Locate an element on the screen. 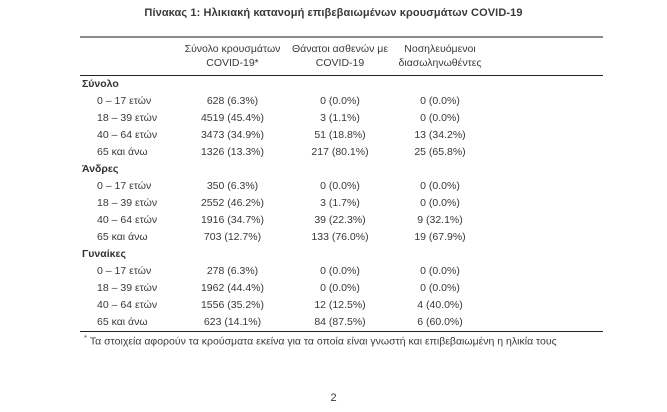 This screenshot has height=412, width=667. intubated-value: 6 (60.0%) is located at coordinates (440, 322).